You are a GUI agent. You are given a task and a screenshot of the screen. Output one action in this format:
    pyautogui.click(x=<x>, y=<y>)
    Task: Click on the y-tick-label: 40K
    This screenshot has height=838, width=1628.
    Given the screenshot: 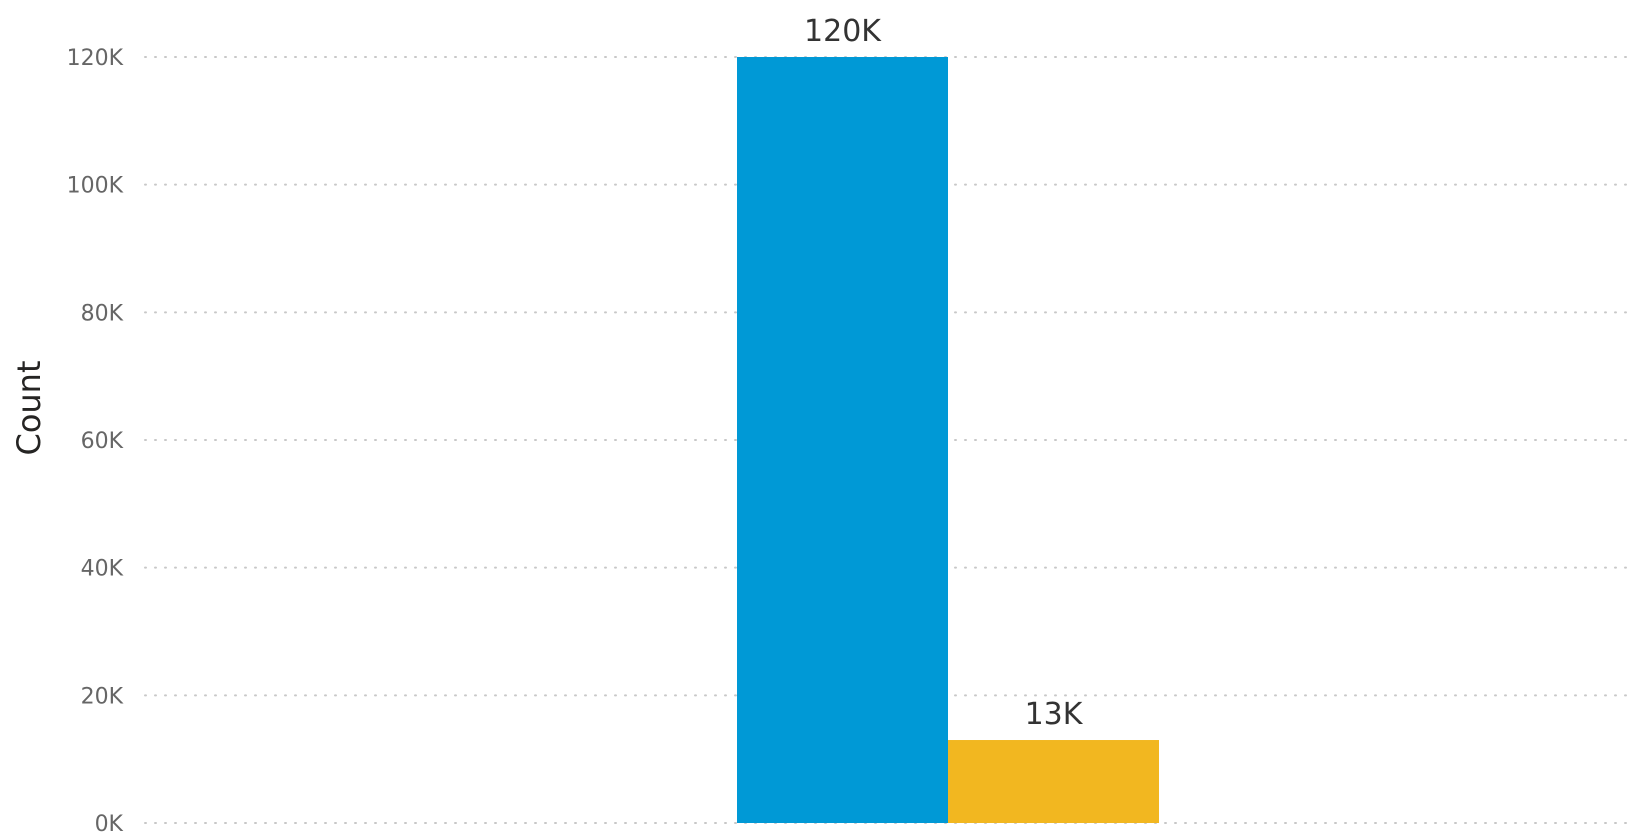 What is the action you would take?
    pyautogui.click(x=102, y=569)
    